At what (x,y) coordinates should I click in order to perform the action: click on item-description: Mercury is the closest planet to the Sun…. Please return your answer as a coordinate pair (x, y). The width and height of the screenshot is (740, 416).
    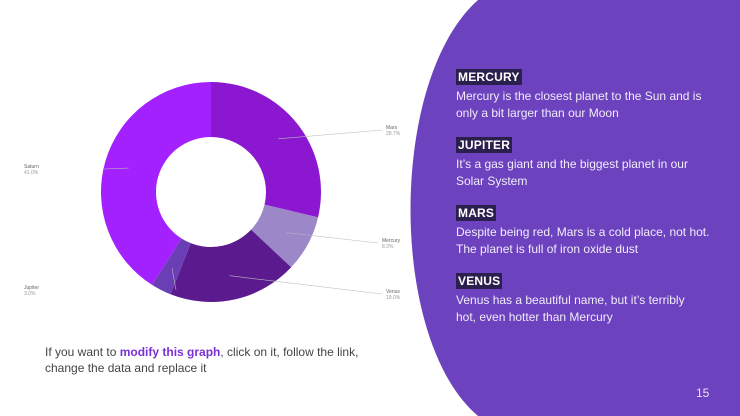
    Looking at the image, I should click on (593, 105).